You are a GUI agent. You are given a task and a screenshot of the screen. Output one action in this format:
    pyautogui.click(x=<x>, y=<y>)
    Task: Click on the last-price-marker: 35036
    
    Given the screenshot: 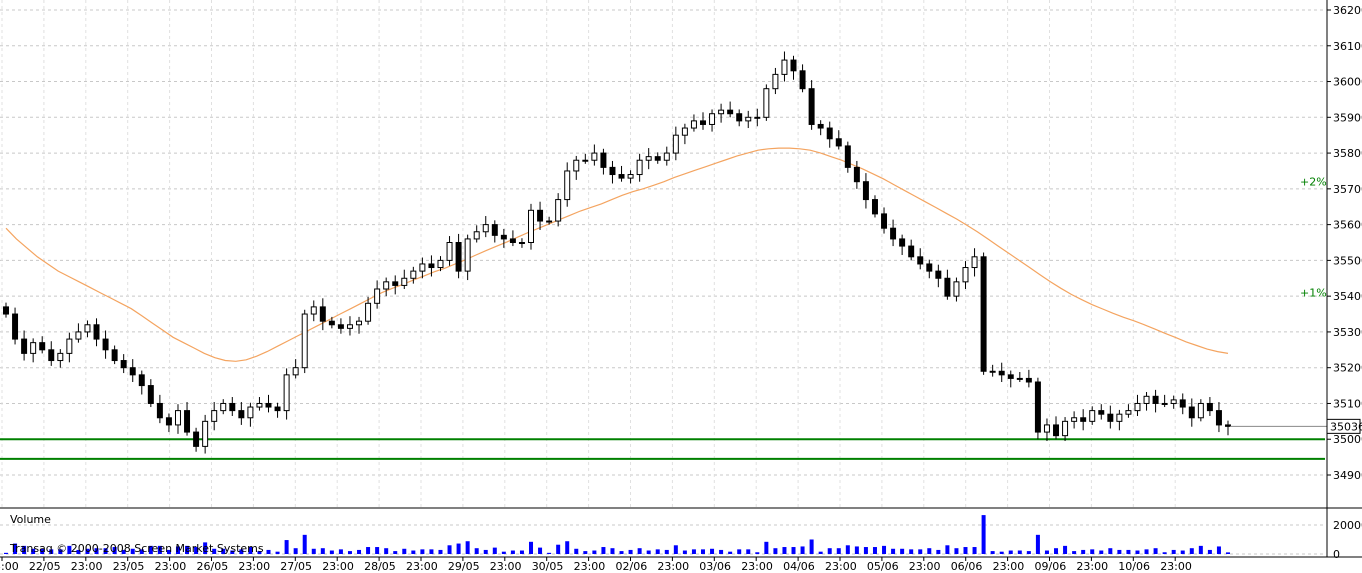 What is the action you would take?
    pyautogui.click(x=1296, y=426)
    